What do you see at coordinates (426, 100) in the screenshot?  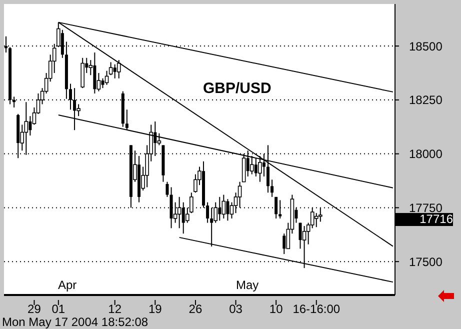 I see `y-tick-label: 18250` at bounding box center [426, 100].